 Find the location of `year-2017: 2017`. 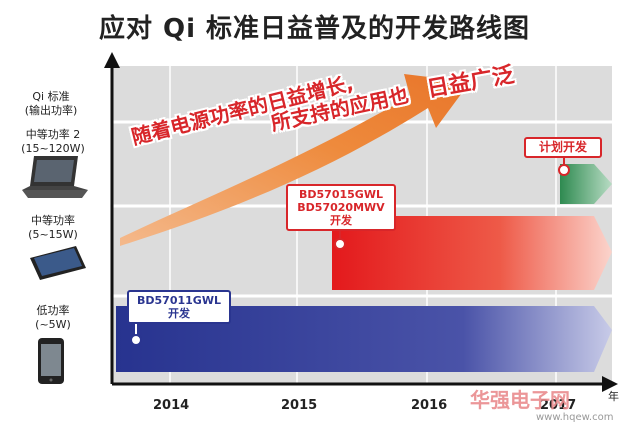

year-2017: 2017 is located at coordinates (558, 405).